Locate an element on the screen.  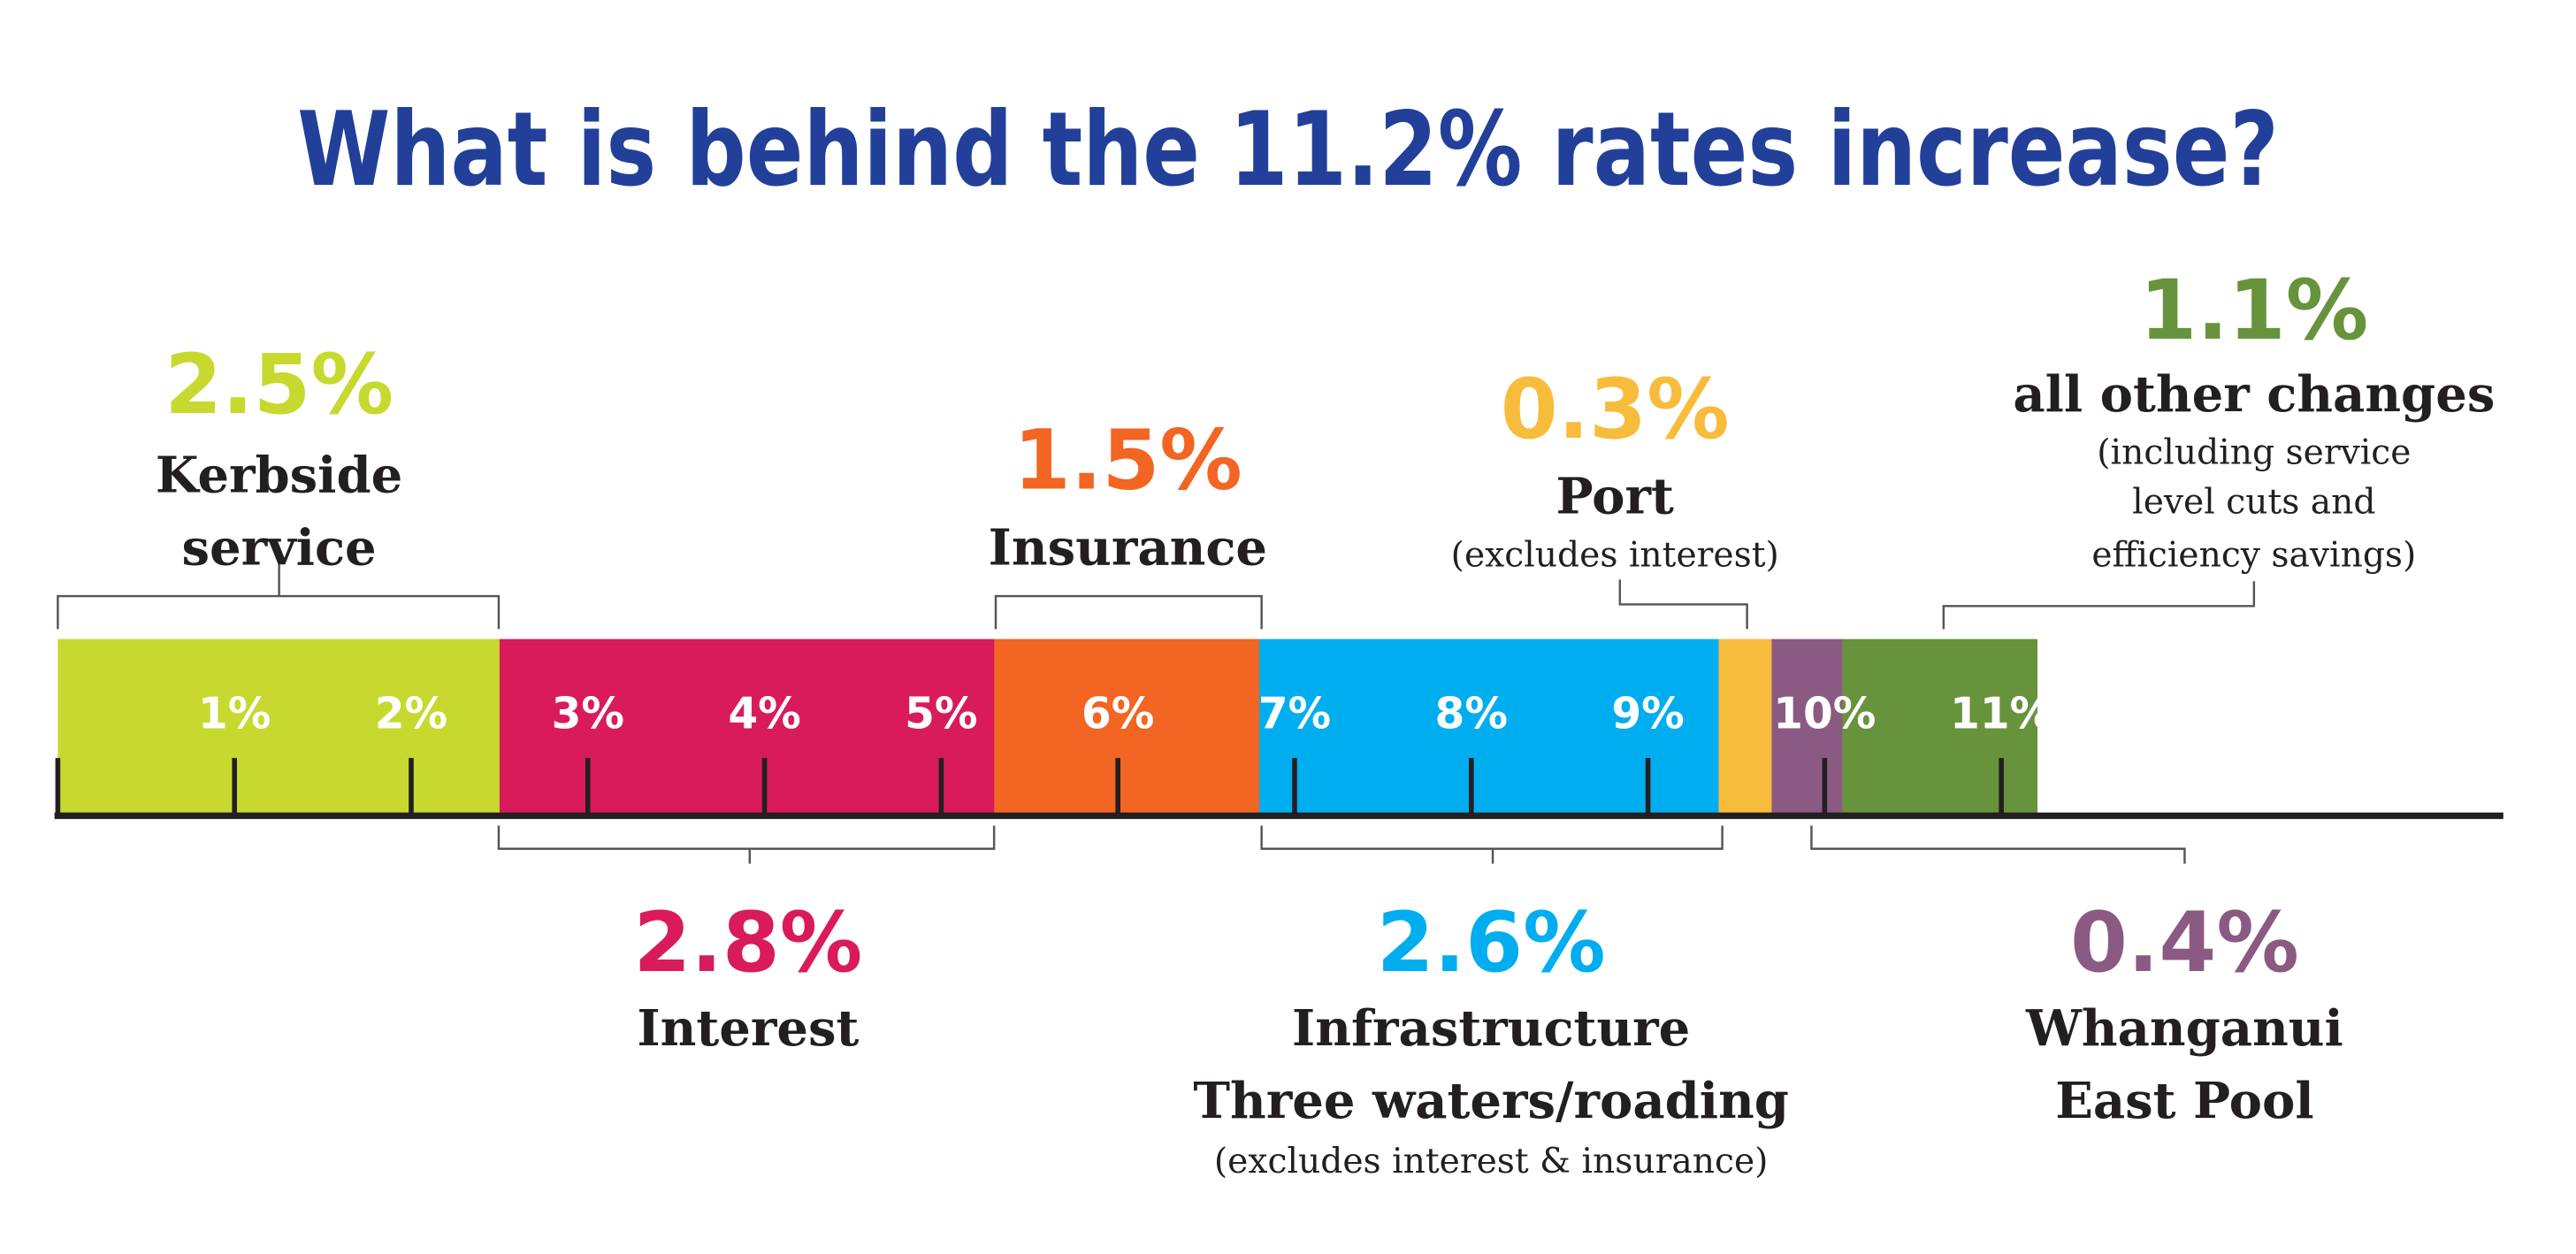
bar-segment-insurance is located at coordinates (1127, 727).